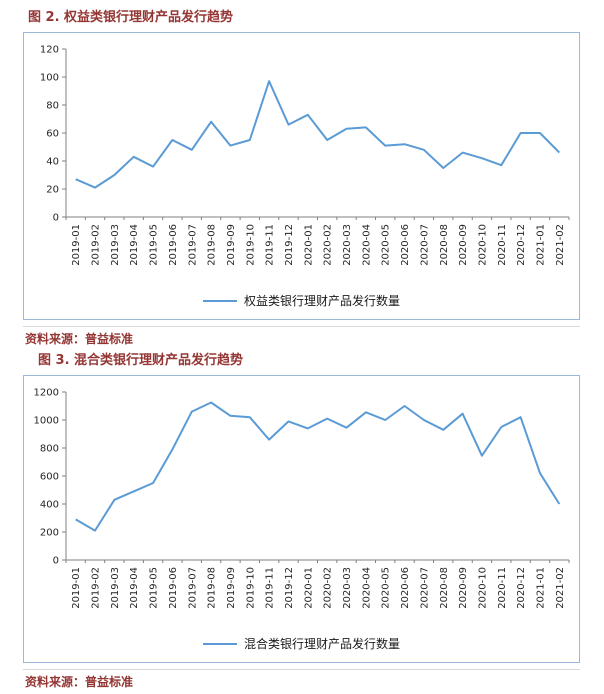 The width and height of the screenshot is (604, 694). I want to click on y-tick-label: 600, so click(49, 477).